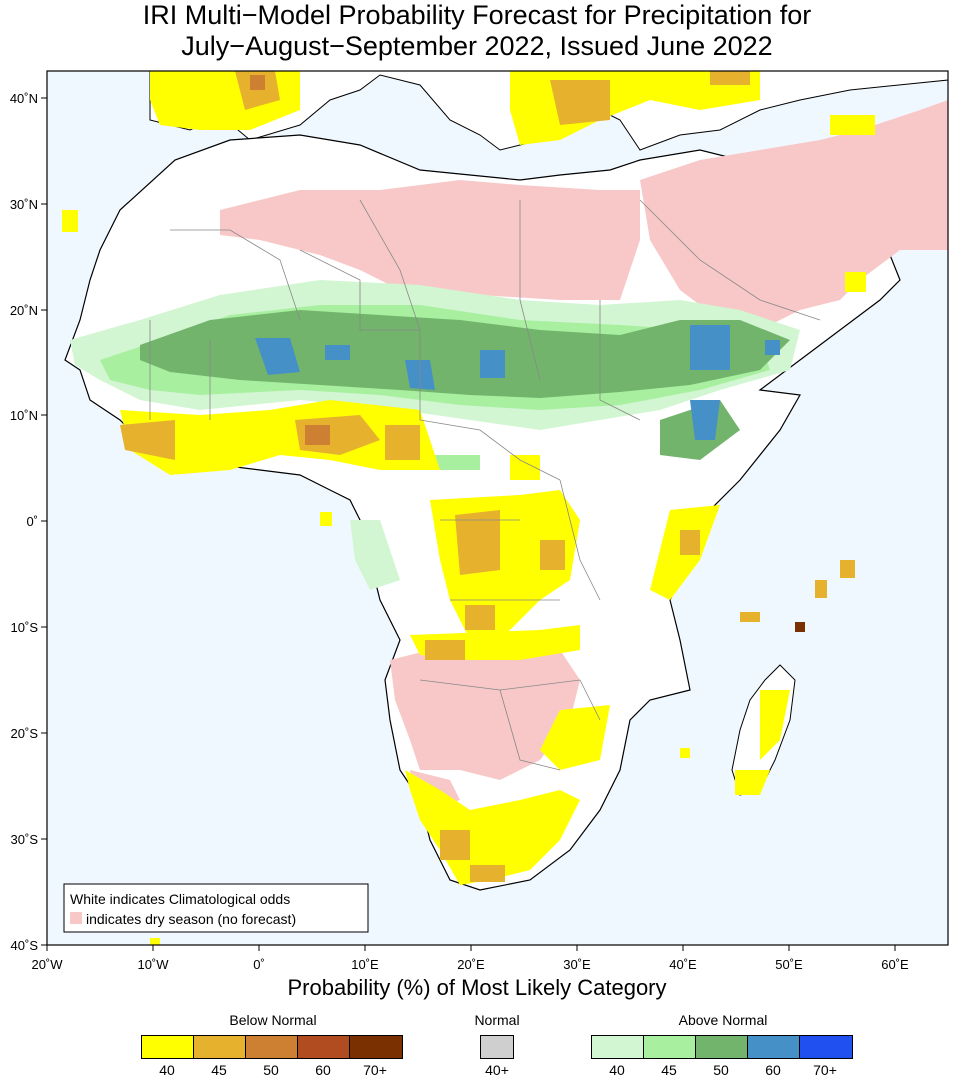 The width and height of the screenshot is (954, 1083). Describe the element at coordinates (25, 945) in the screenshot. I see `lat-label-40s: 40˚S` at that location.